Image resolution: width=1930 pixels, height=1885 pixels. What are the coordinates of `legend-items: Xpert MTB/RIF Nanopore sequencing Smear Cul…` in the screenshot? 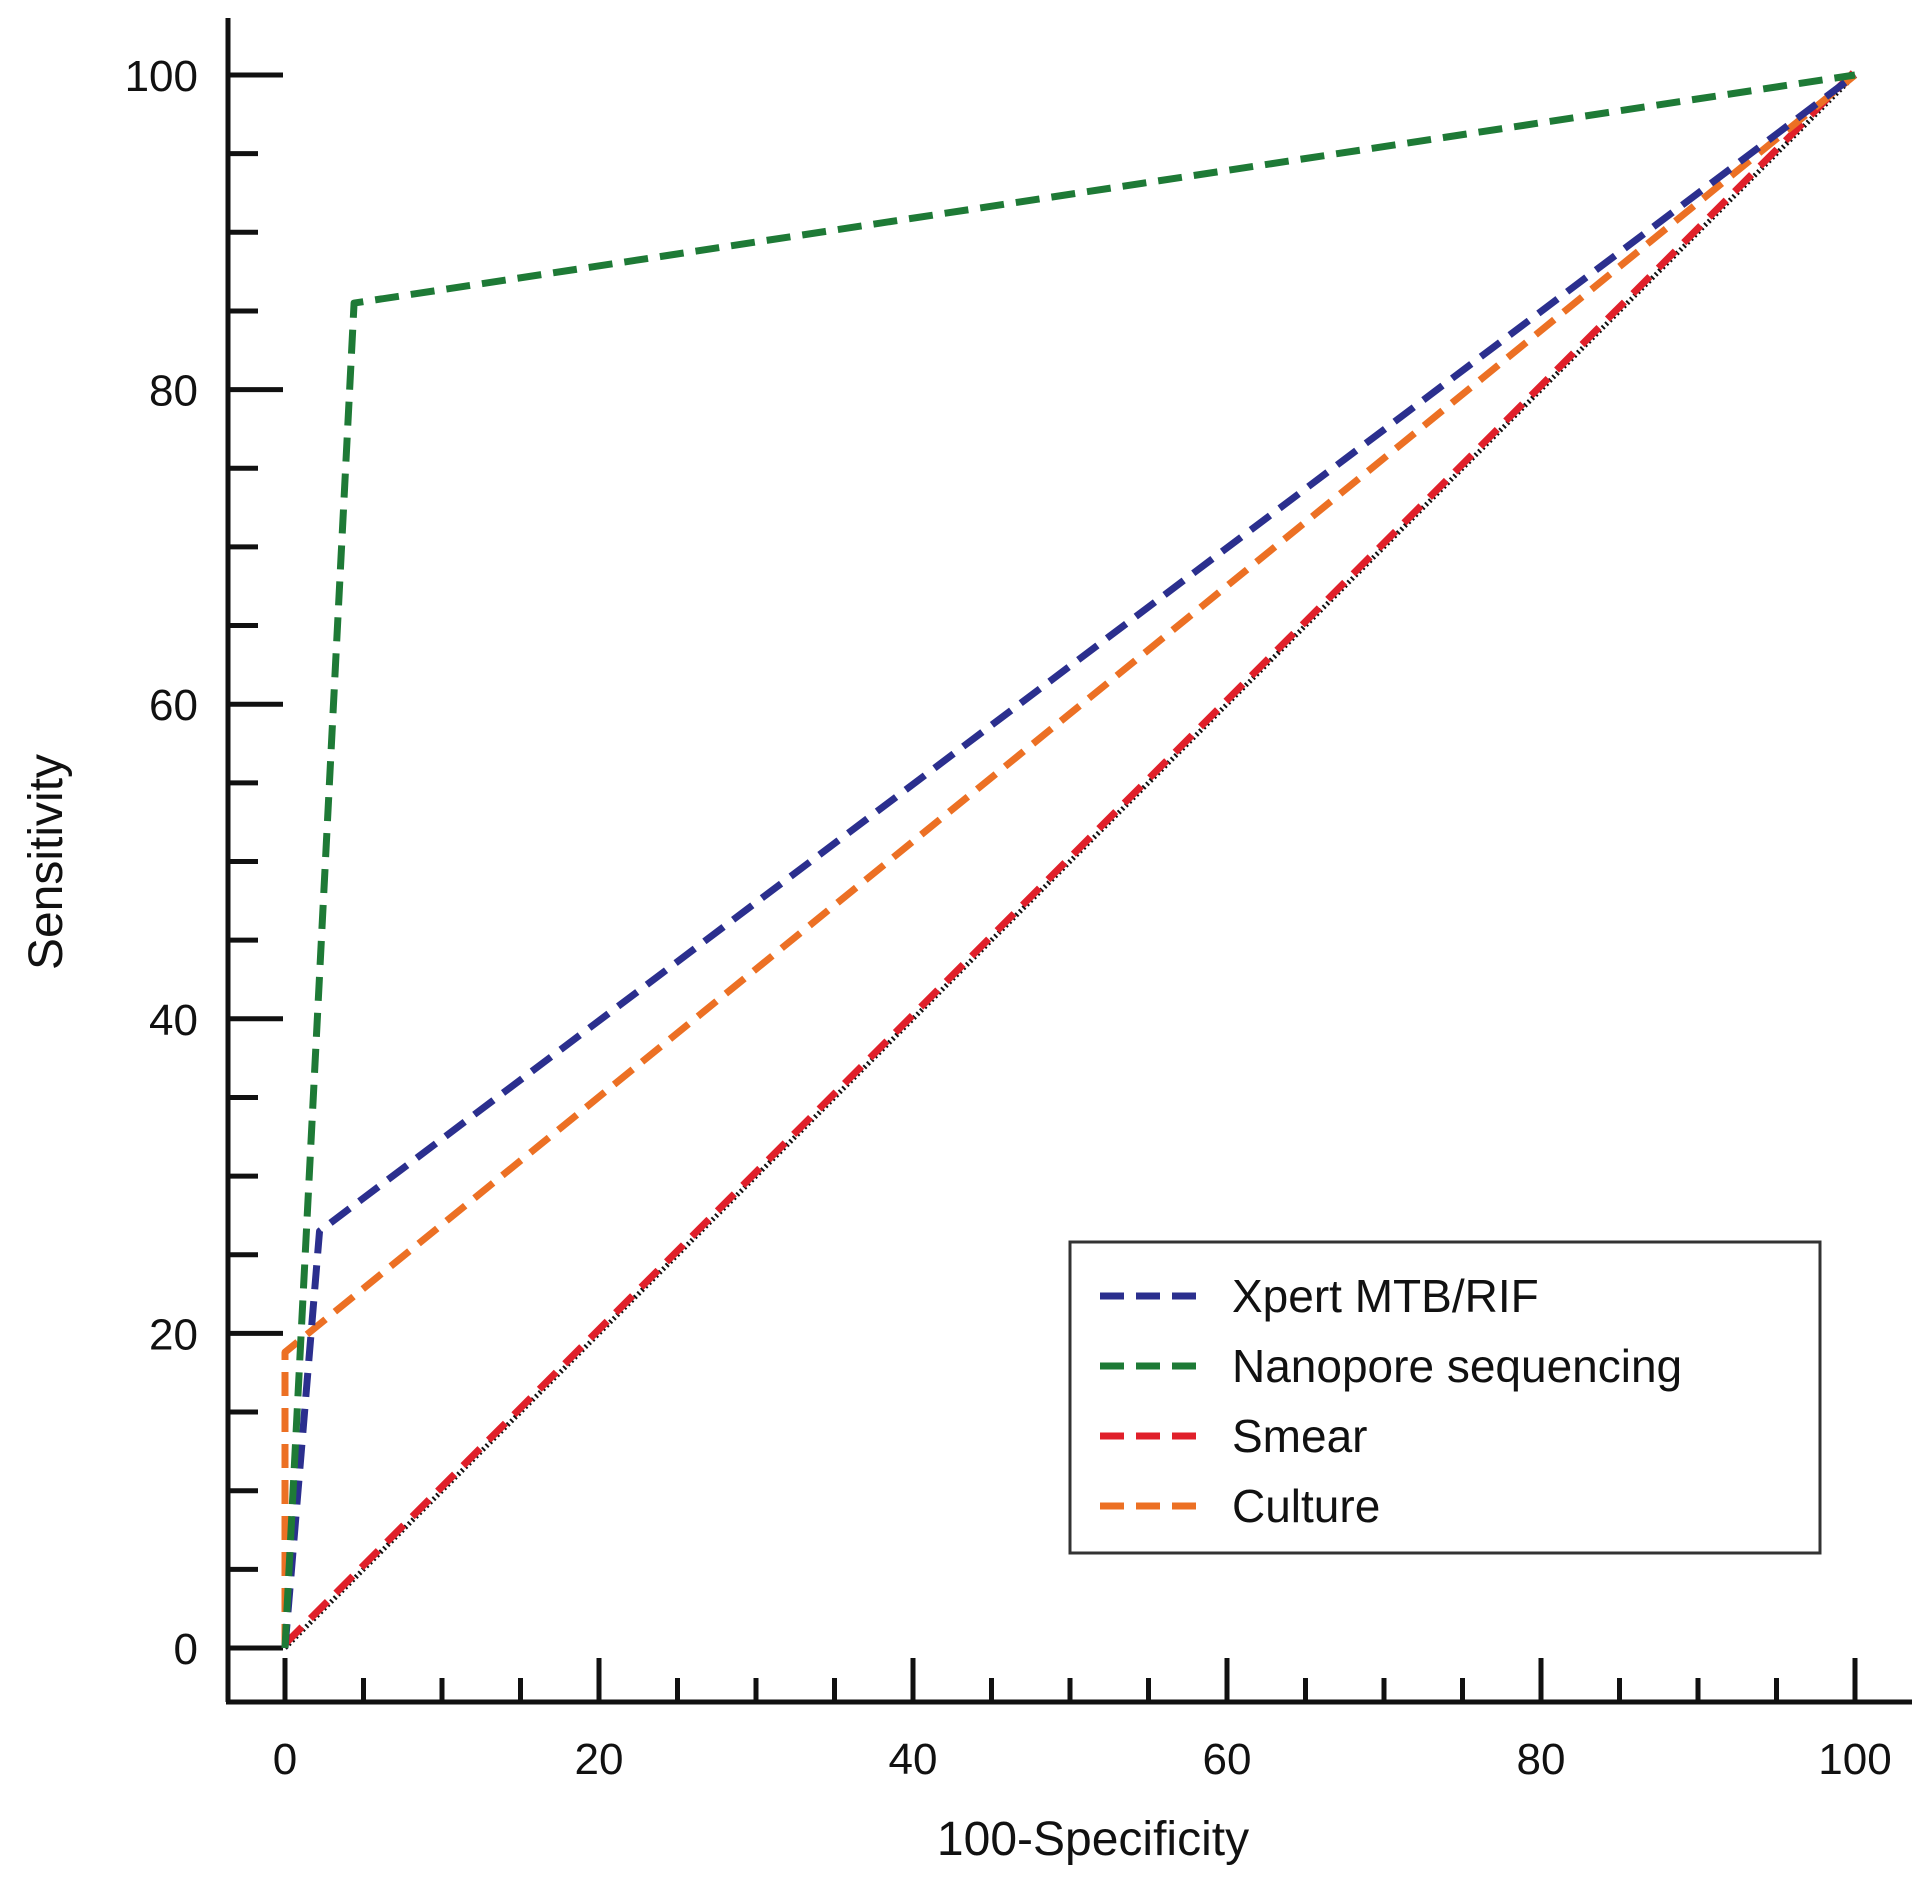 It's located at (1391, 1401).